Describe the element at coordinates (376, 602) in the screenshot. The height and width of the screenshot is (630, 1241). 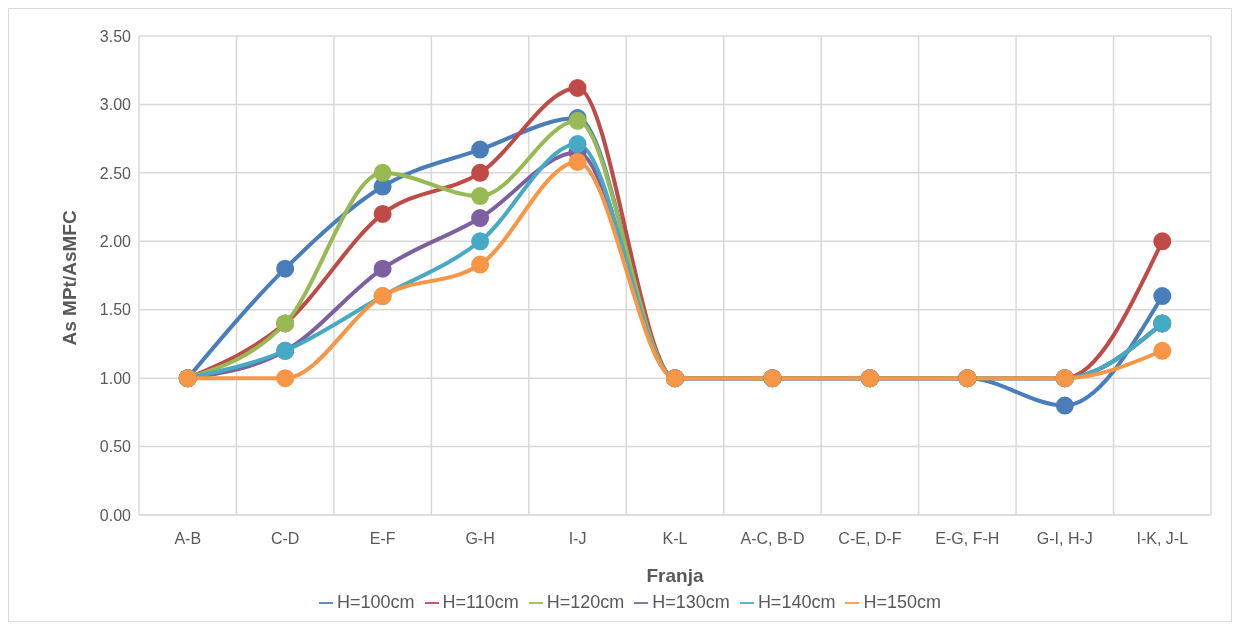
I see `legend-label: H=100cm` at that location.